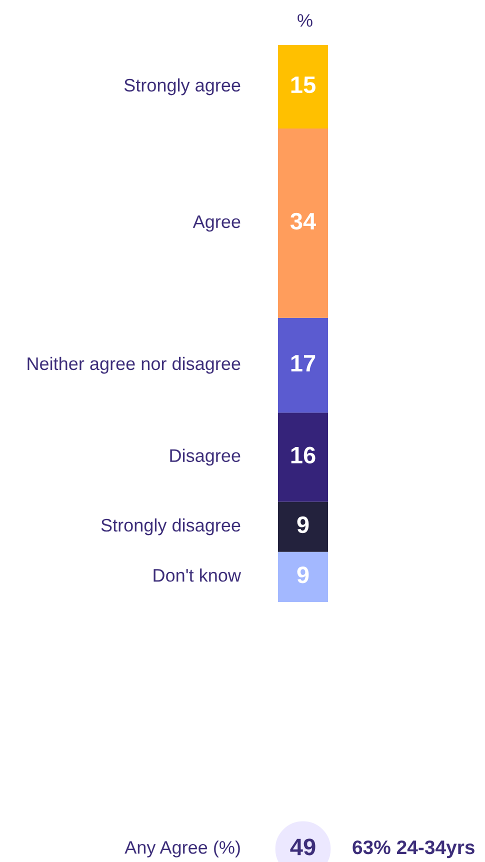 Image resolution: width=485 pixels, height=862 pixels. Describe the element at coordinates (305, 20) in the screenshot. I see `chart-title: %` at that location.